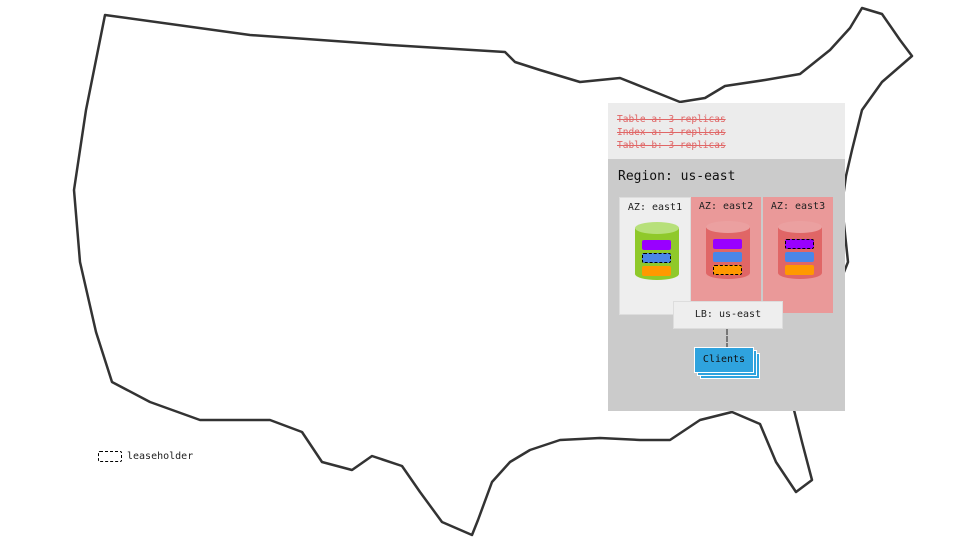  I want to click on replica-blue-leaseholder, so click(656, 258).